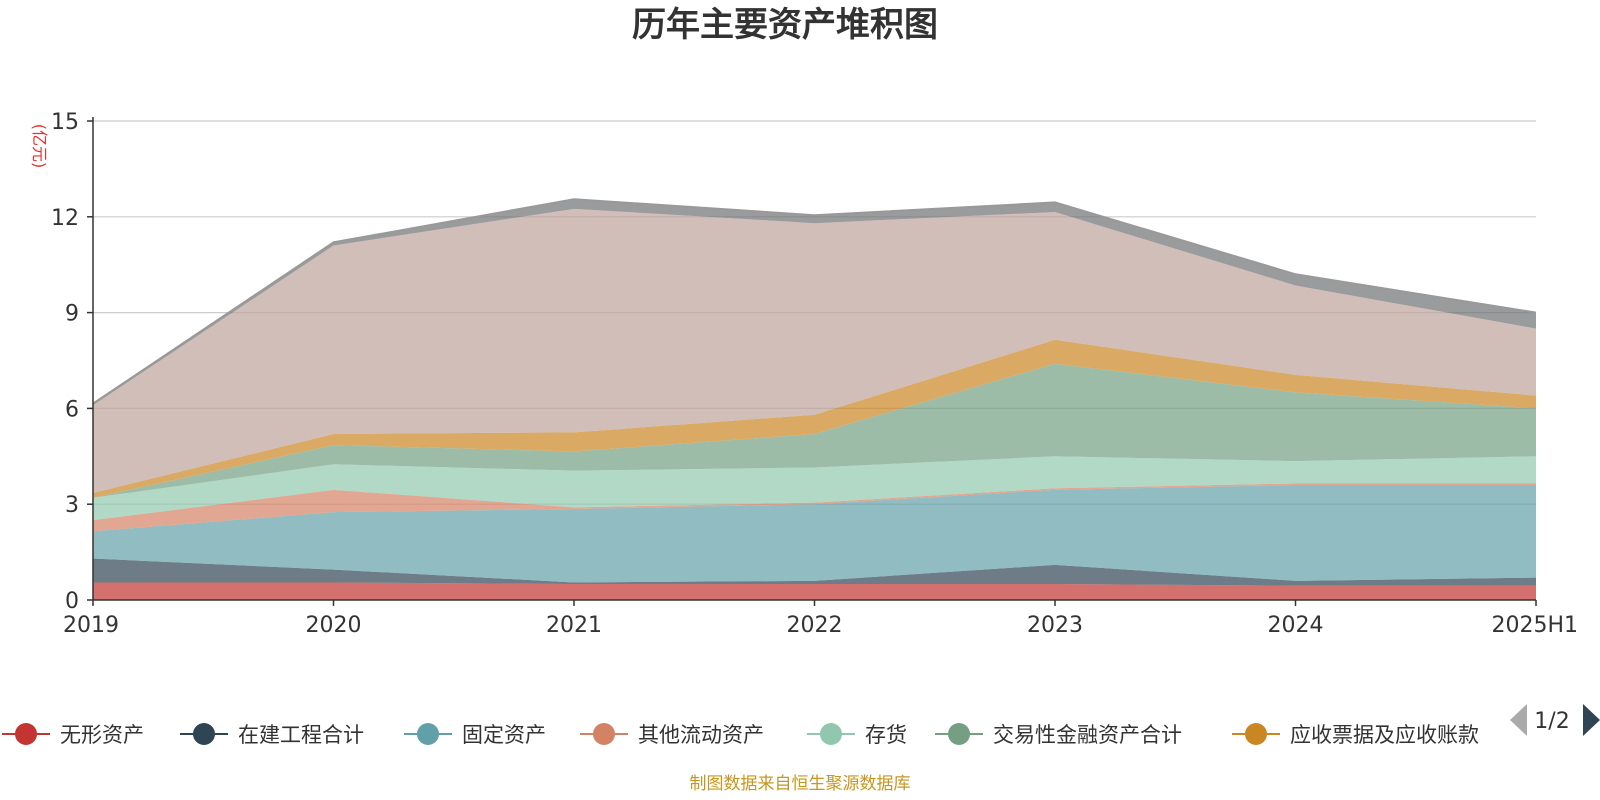 The image size is (1600, 800). What do you see at coordinates (72, 314) in the screenshot?
I see `y-tick-label: 9` at bounding box center [72, 314].